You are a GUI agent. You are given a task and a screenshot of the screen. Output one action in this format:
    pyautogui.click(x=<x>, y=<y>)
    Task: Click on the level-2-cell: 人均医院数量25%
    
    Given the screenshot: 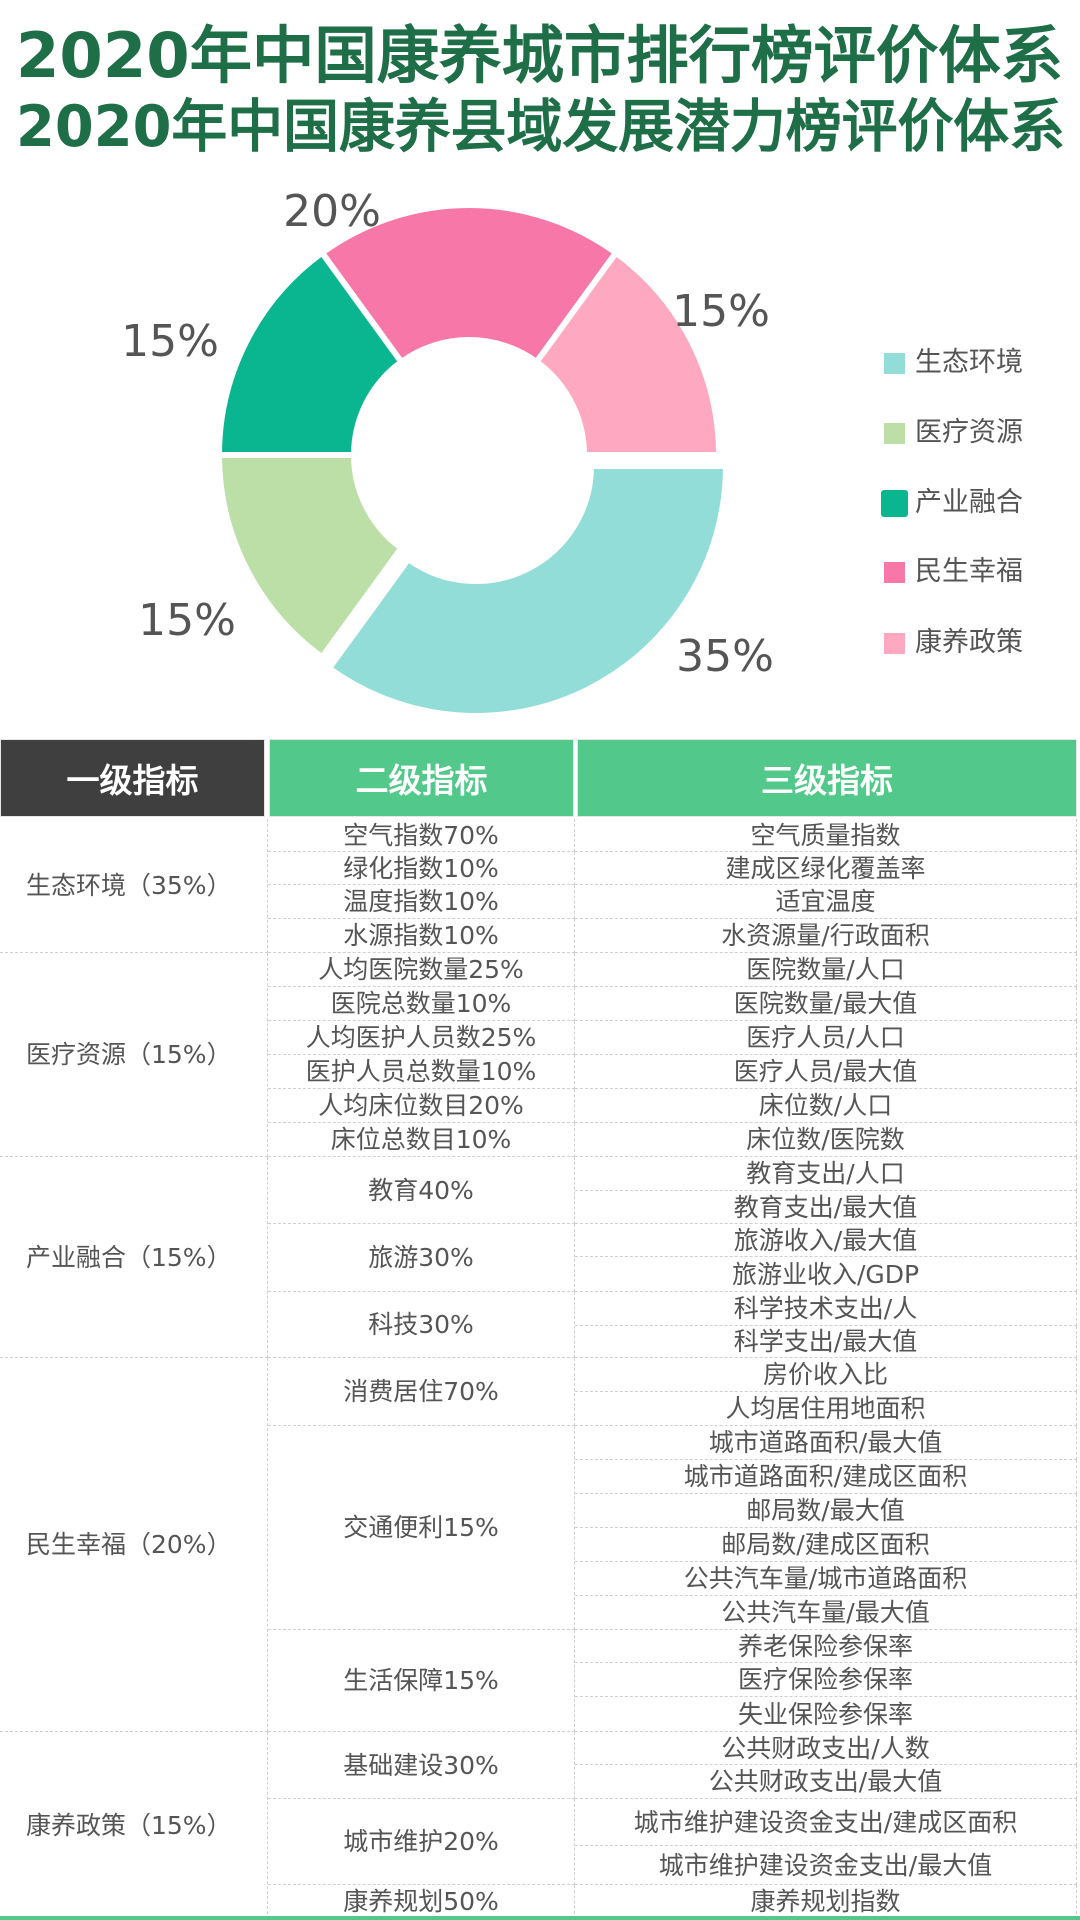 What is the action you would take?
    pyautogui.click(x=421, y=970)
    